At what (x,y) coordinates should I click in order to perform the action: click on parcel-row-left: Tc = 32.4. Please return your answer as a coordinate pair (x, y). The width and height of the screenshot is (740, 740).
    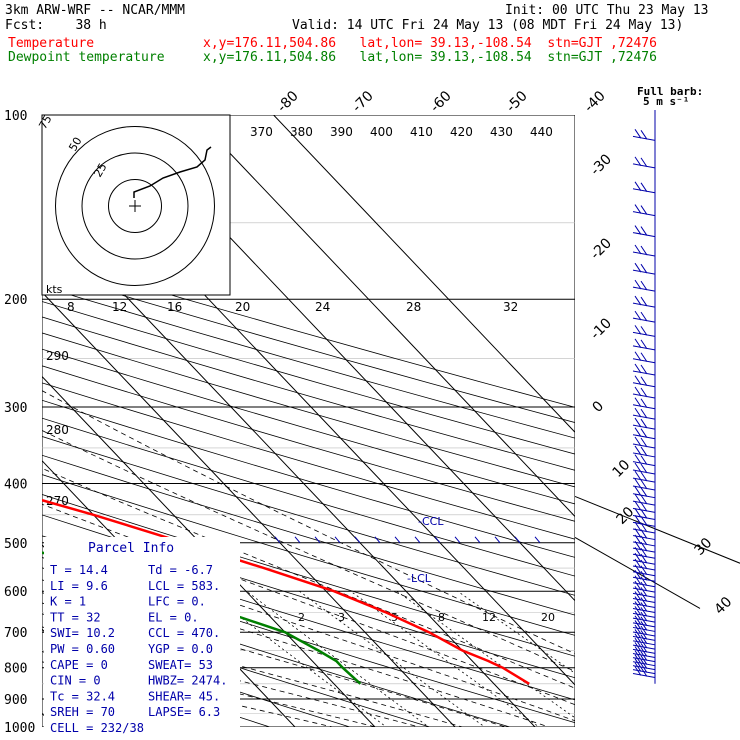
    Looking at the image, I should click on (82, 696).